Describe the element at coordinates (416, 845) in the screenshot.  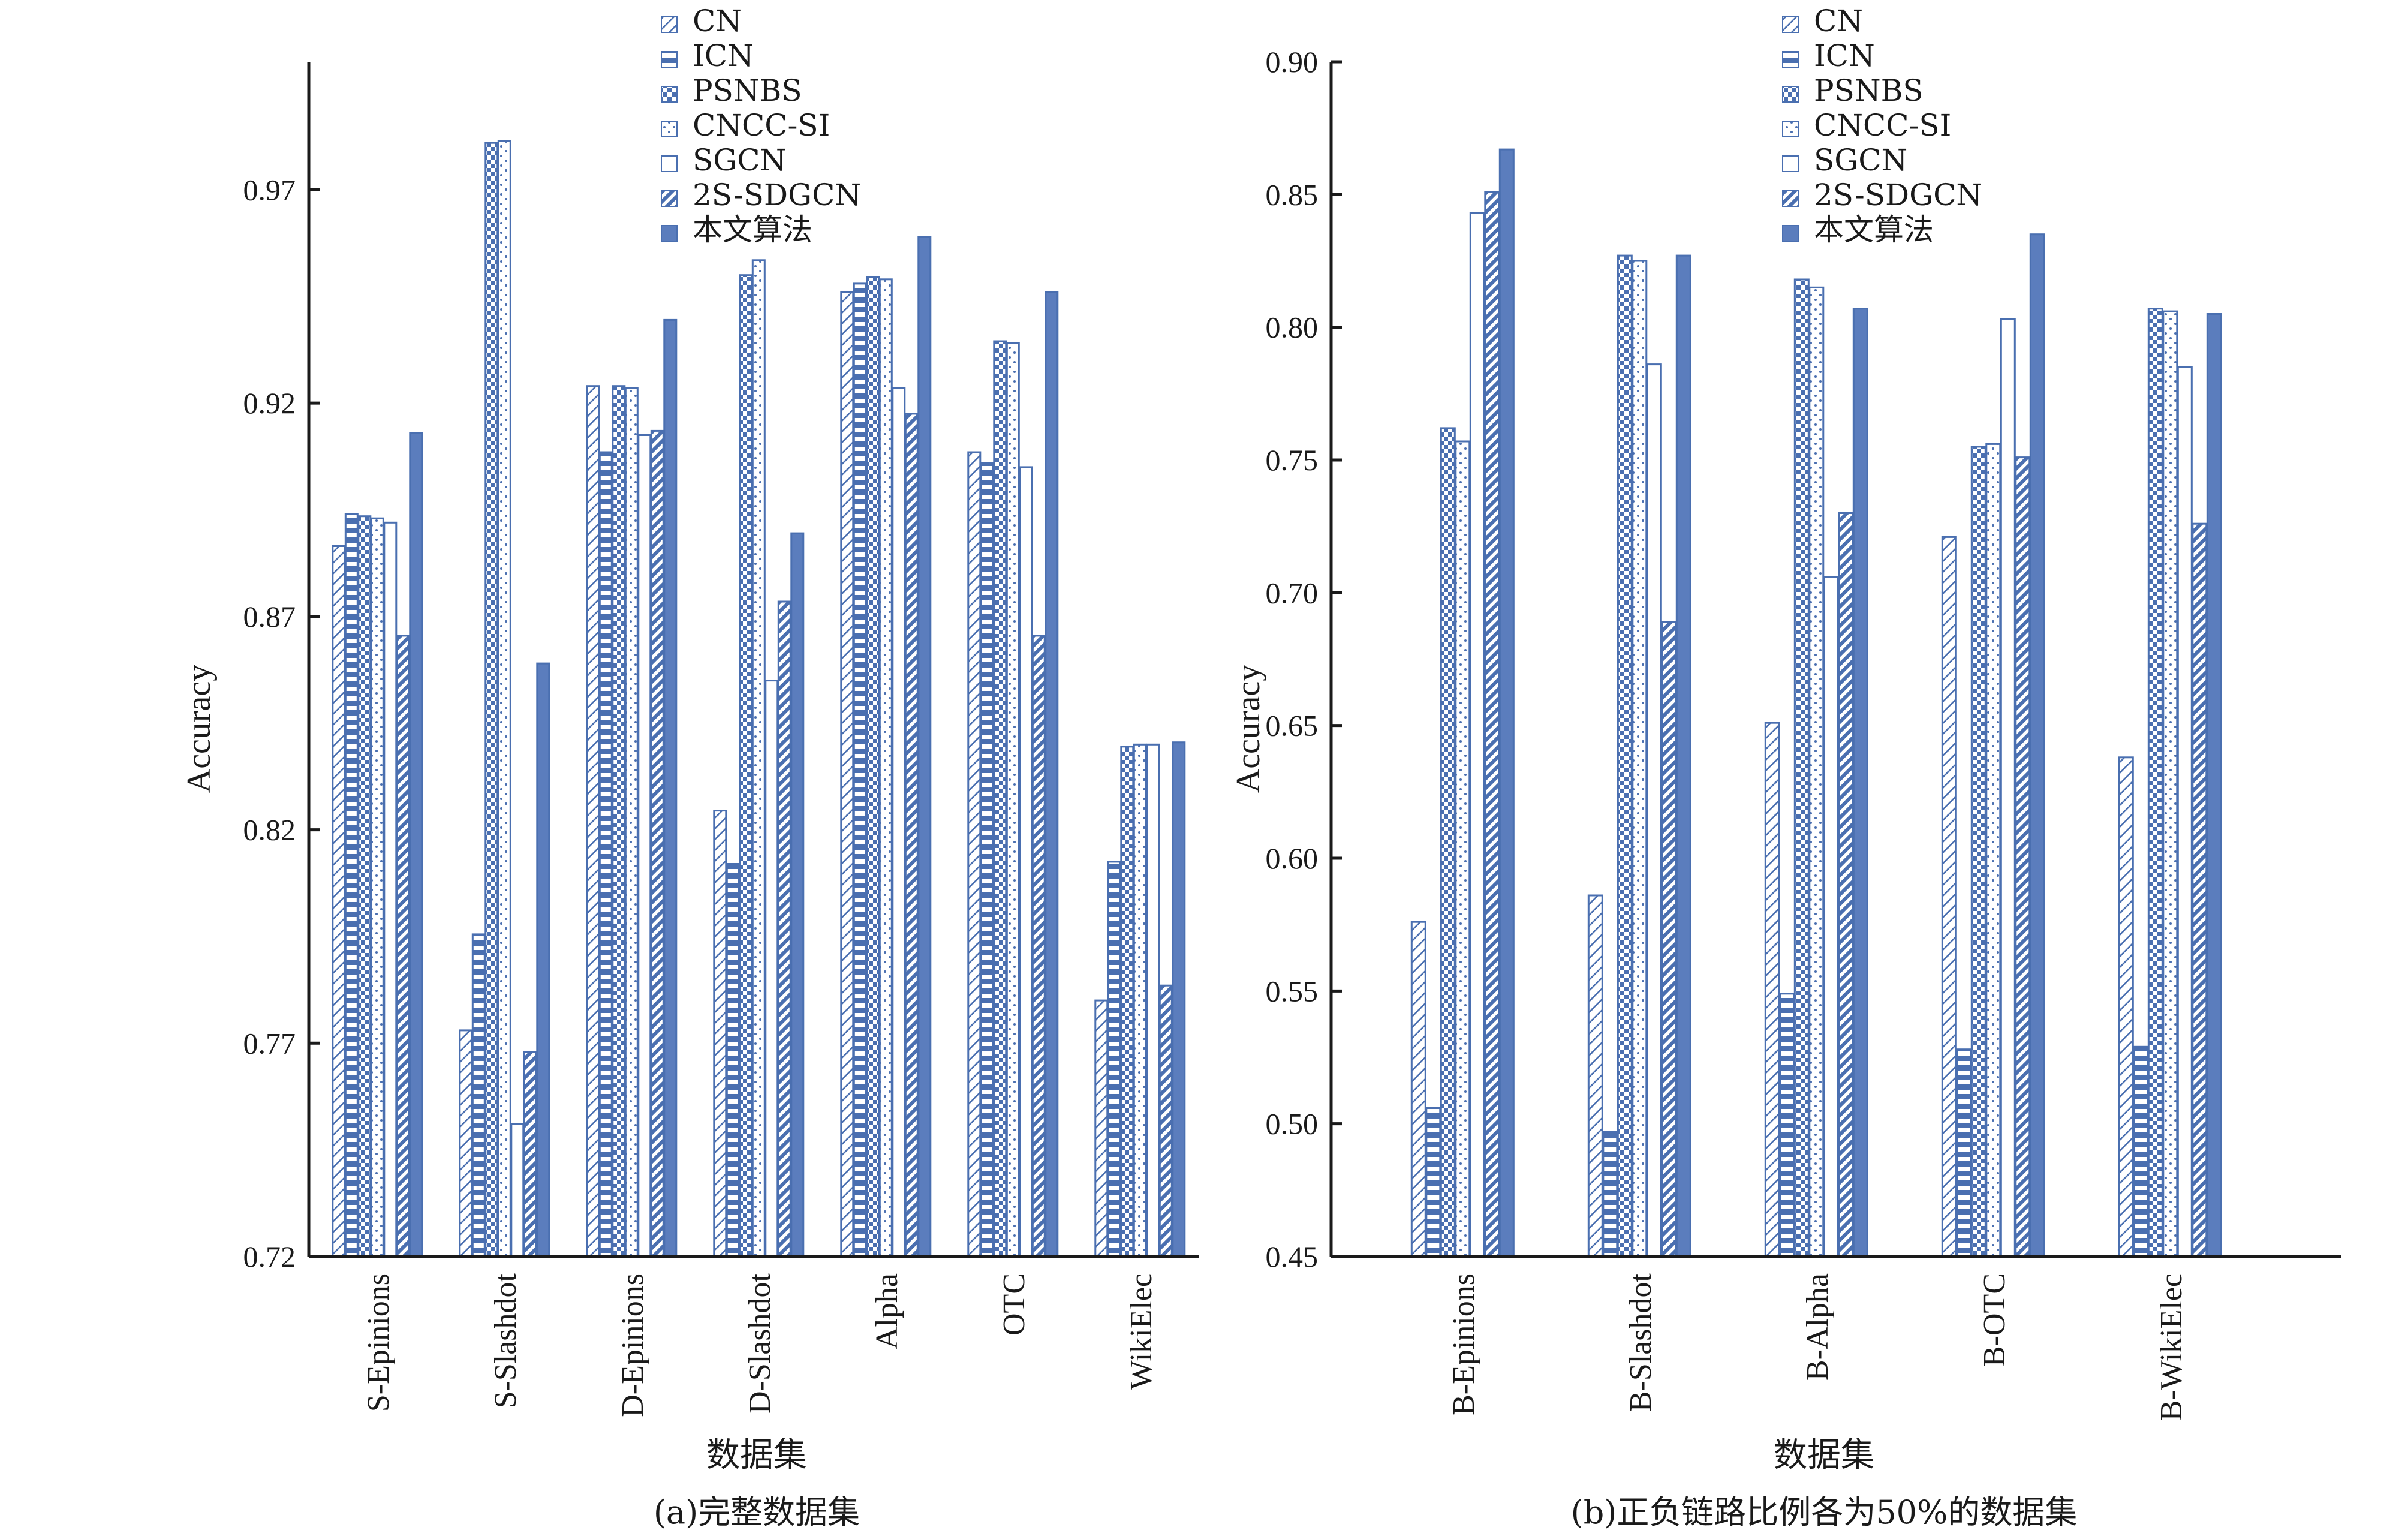
I see `bar-a-S-Epinions-本文算法` at that location.